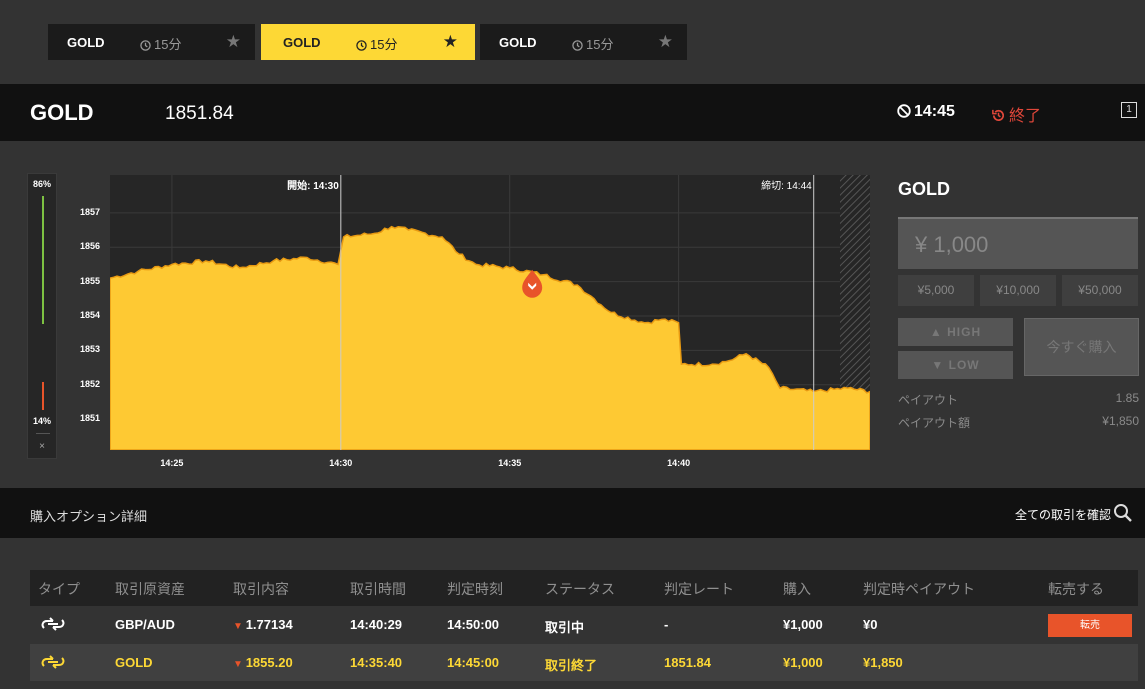  I want to click on col-purchase: 購入, so click(797, 589).